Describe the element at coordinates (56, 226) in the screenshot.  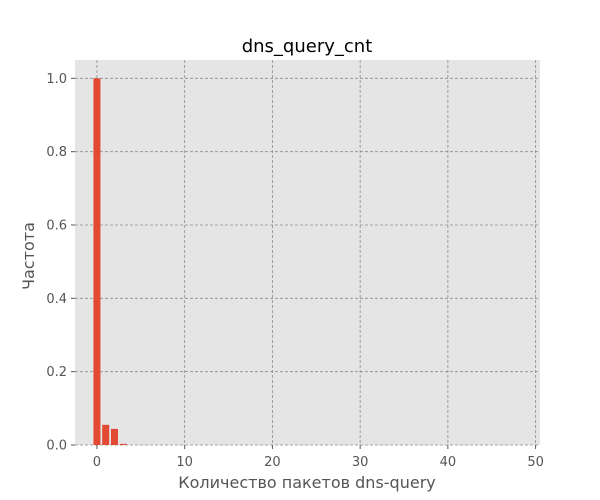
I see `y-tick-label: 0.6` at that location.